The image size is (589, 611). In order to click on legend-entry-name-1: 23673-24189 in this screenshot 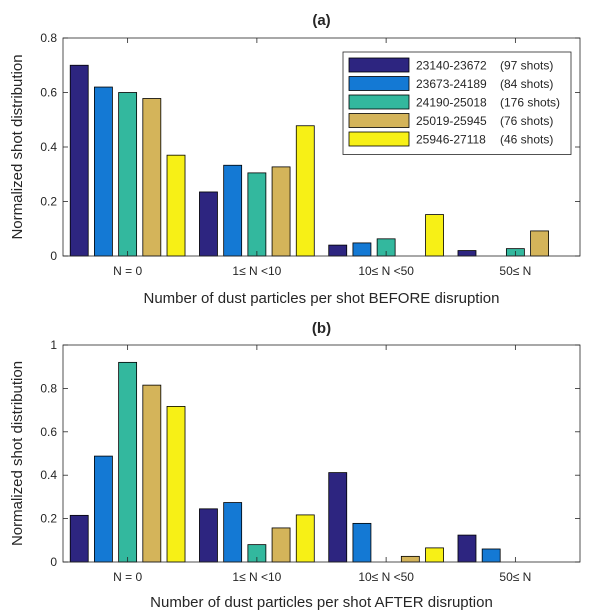, I will do `click(451, 84)`.